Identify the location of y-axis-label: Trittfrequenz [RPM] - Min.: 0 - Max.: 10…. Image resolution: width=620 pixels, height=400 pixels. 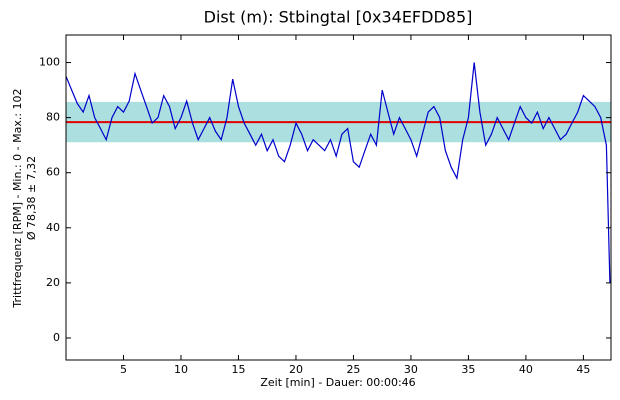
(17, 198).